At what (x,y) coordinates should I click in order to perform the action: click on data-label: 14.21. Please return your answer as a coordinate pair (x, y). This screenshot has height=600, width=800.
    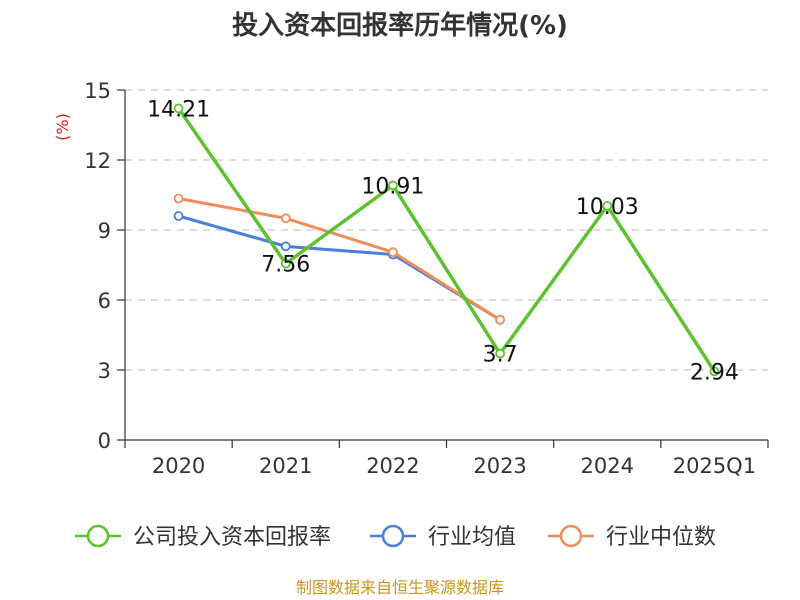
    Looking at the image, I should click on (178, 109).